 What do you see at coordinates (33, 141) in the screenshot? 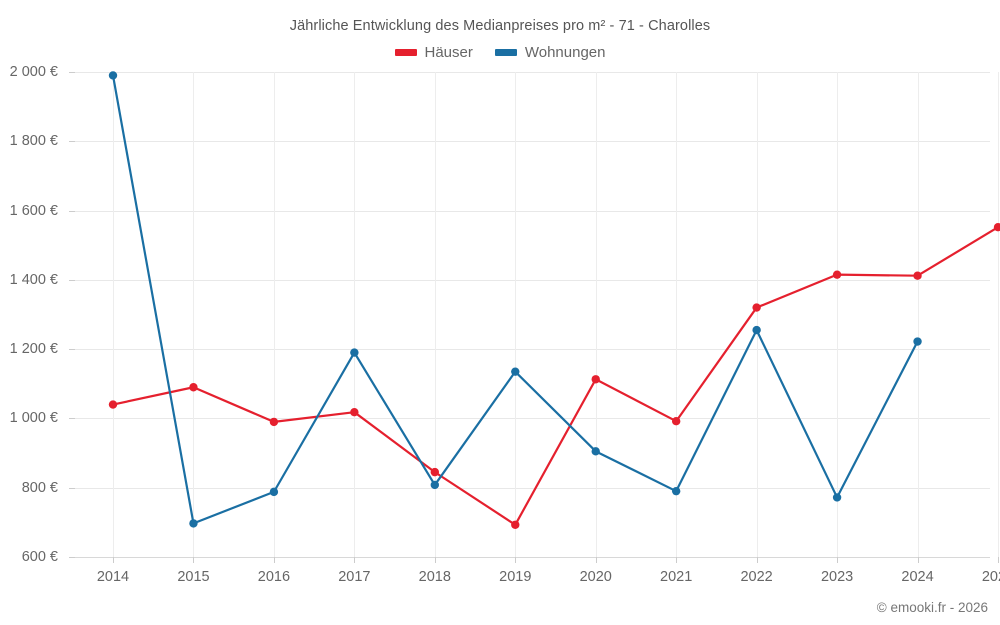
I see `y-axis-tick-label: 1 800 €` at bounding box center [33, 141].